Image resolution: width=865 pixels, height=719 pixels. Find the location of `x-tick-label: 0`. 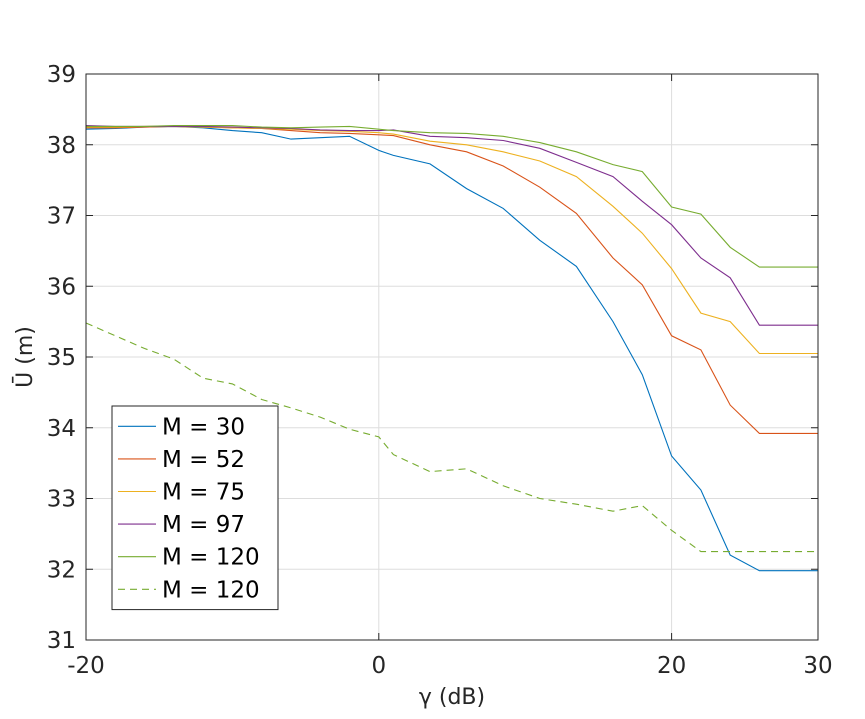

x-tick-label: 0 is located at coordinates (378, 666).